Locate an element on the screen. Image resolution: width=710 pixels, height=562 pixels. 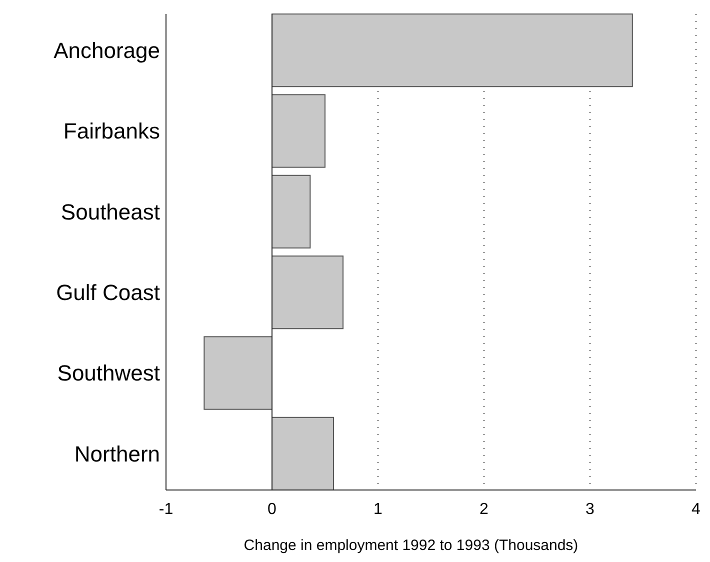
y-tick-label: Northern is located at coordinates (117, 453).